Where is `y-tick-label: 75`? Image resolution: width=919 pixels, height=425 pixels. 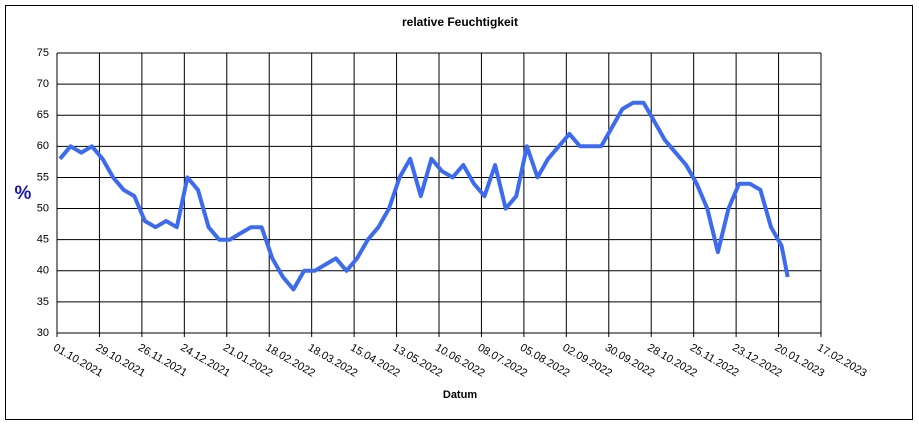
y-tick-label: 75 is located at coordinates (43, 53).